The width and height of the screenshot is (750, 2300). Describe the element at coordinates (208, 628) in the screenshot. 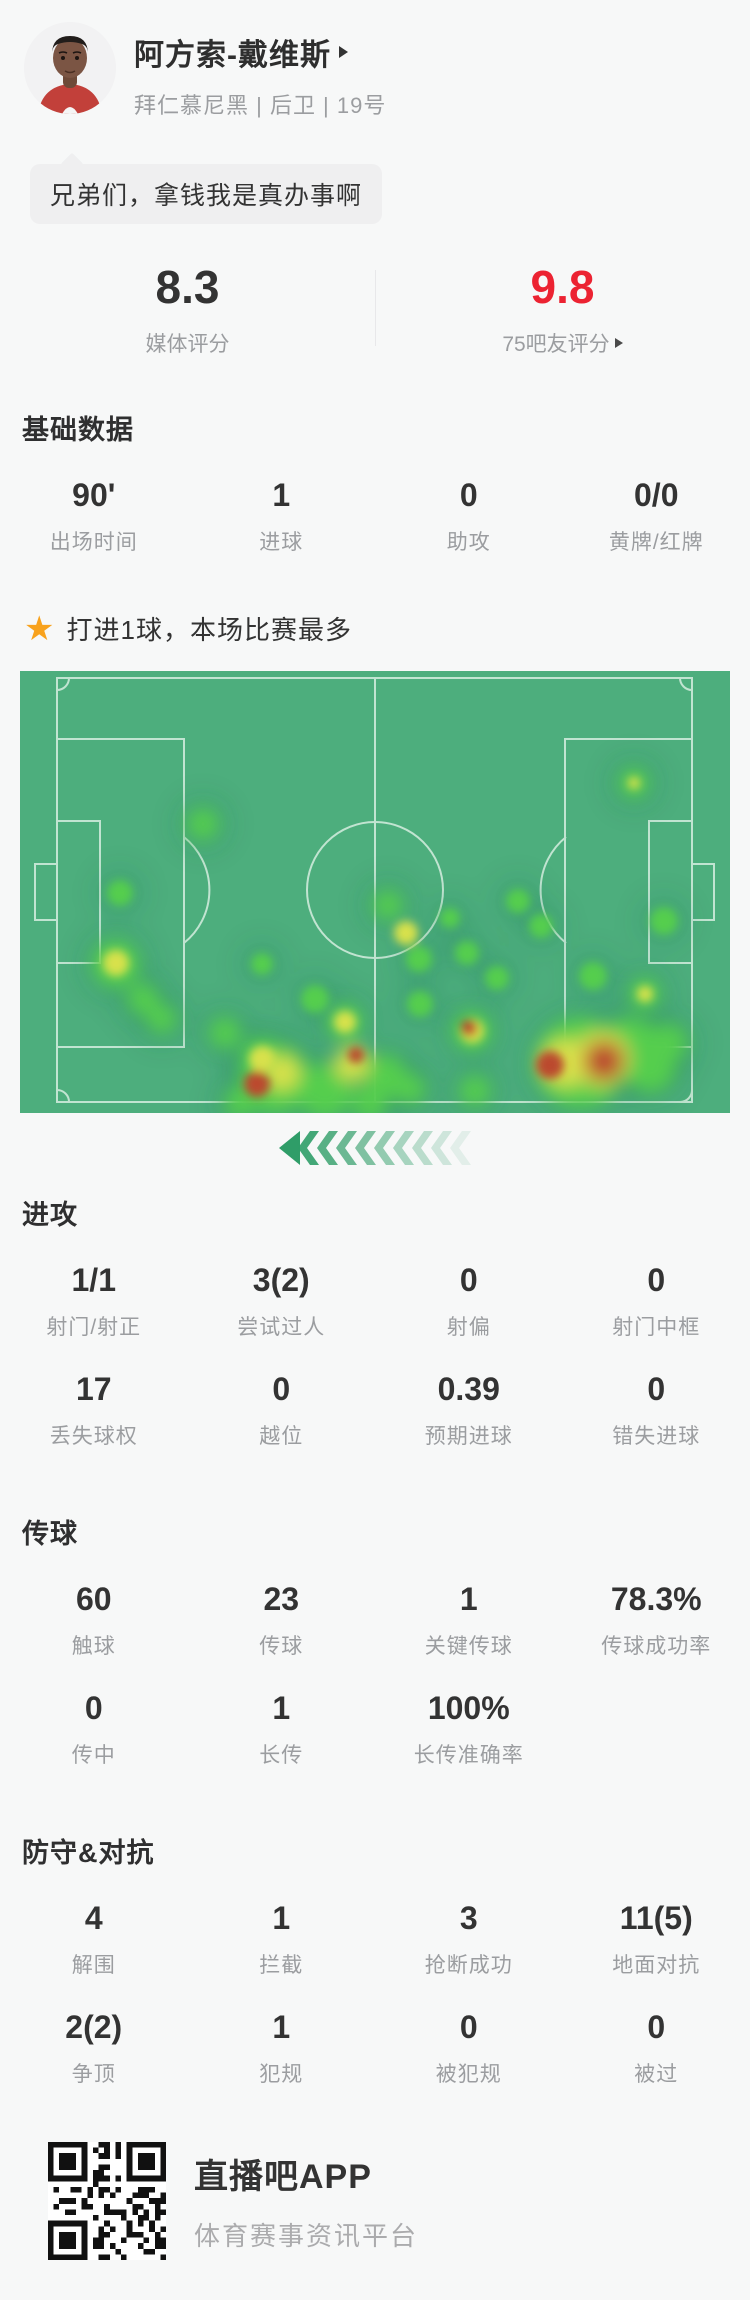

I see `highlight-text: 打进1球，本场比赛最多` at that location.